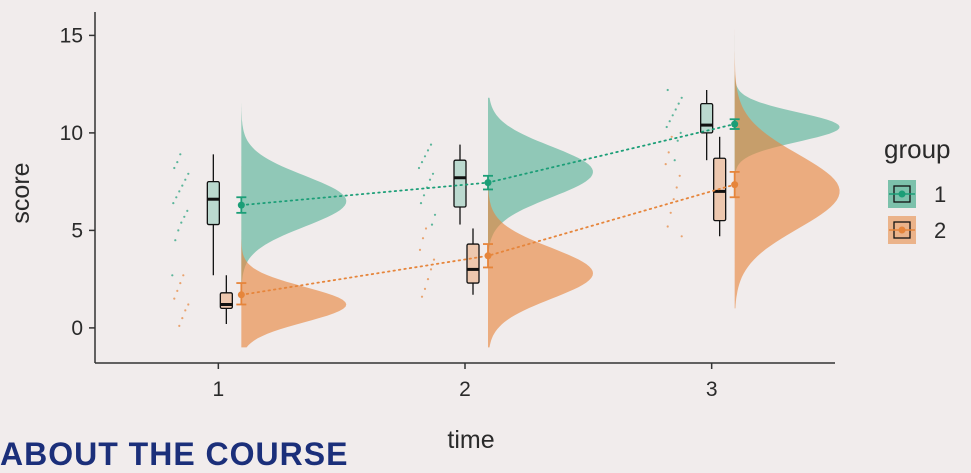 This screenshot has width=971, height=473. I want to click on x-axis-title: time, so click(470, 439).